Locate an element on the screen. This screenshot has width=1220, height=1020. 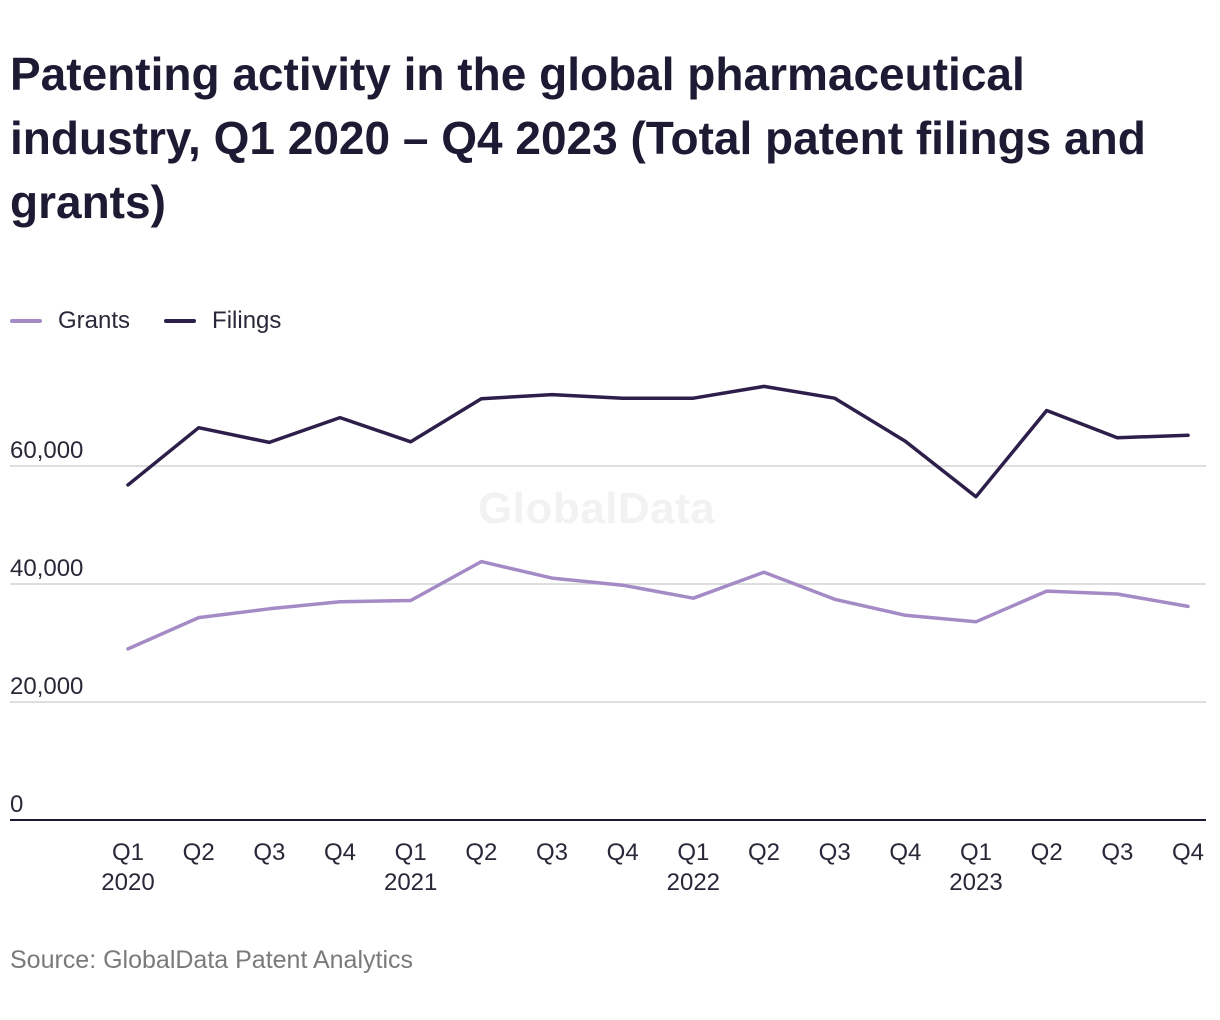
series-line-grants is located at coordinates (658, 605).